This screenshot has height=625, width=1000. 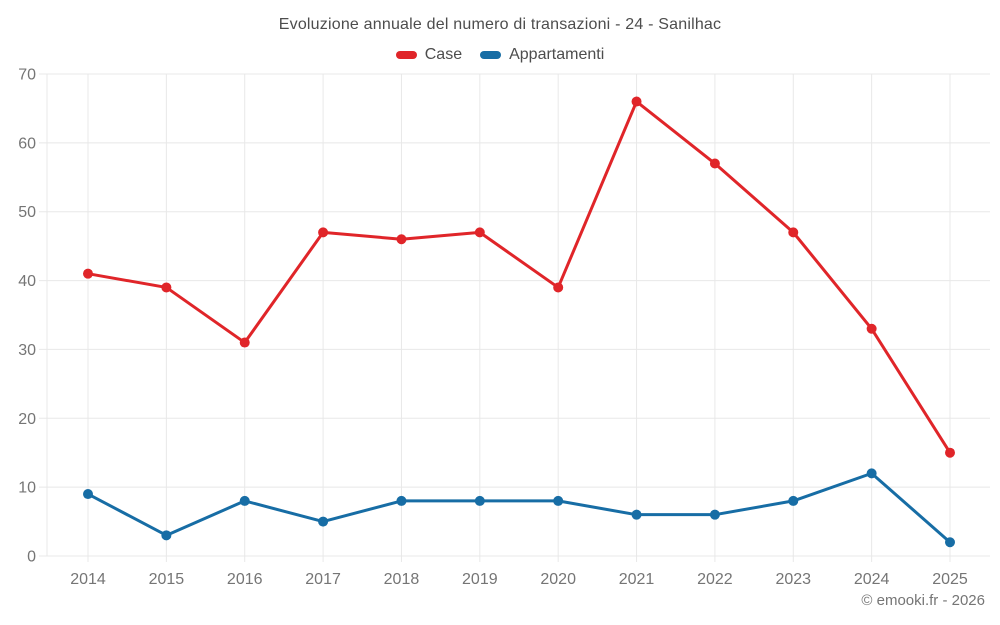 What do you see at coordinates (558, 287) in the screenshot?
I see `case-point-2020` at bounding box center [558, 287].